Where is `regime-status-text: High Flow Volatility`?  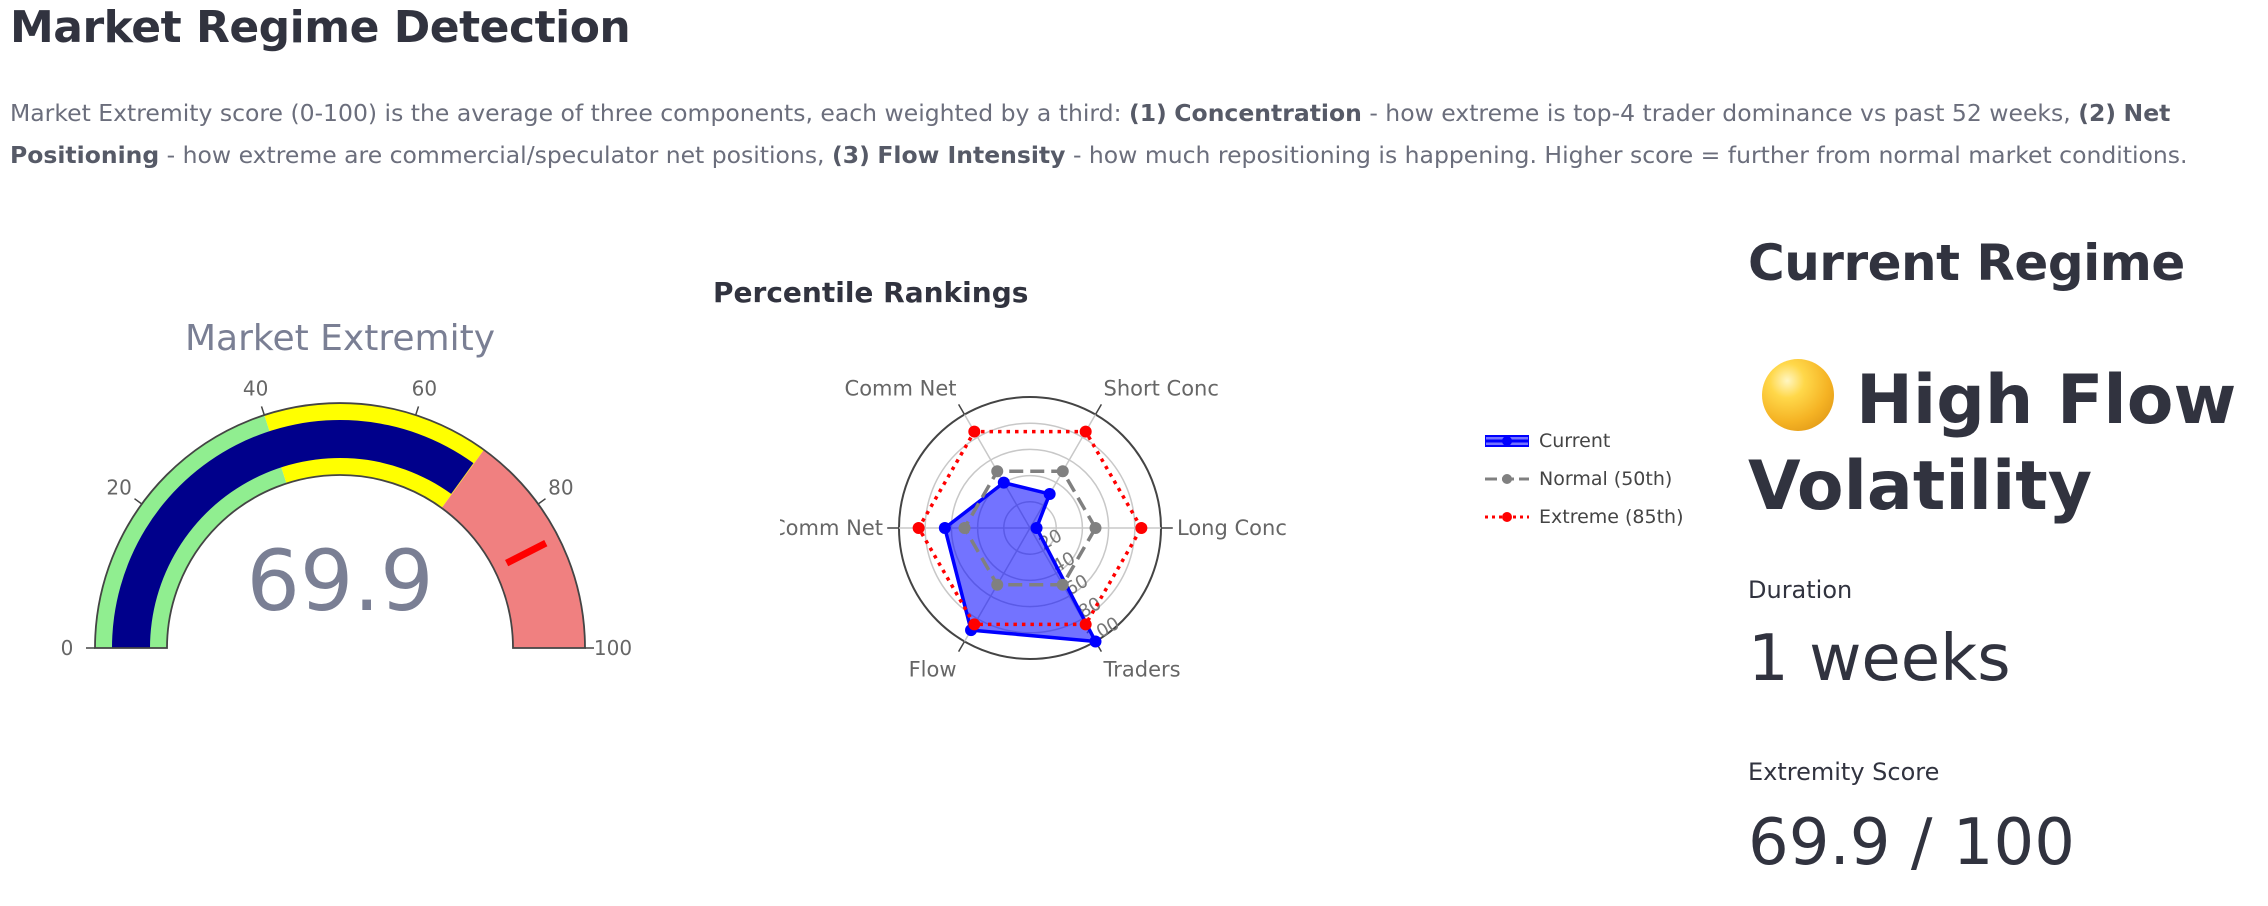 regime-status-text: High Flow Volatility is located at coordinates (1992, 443).